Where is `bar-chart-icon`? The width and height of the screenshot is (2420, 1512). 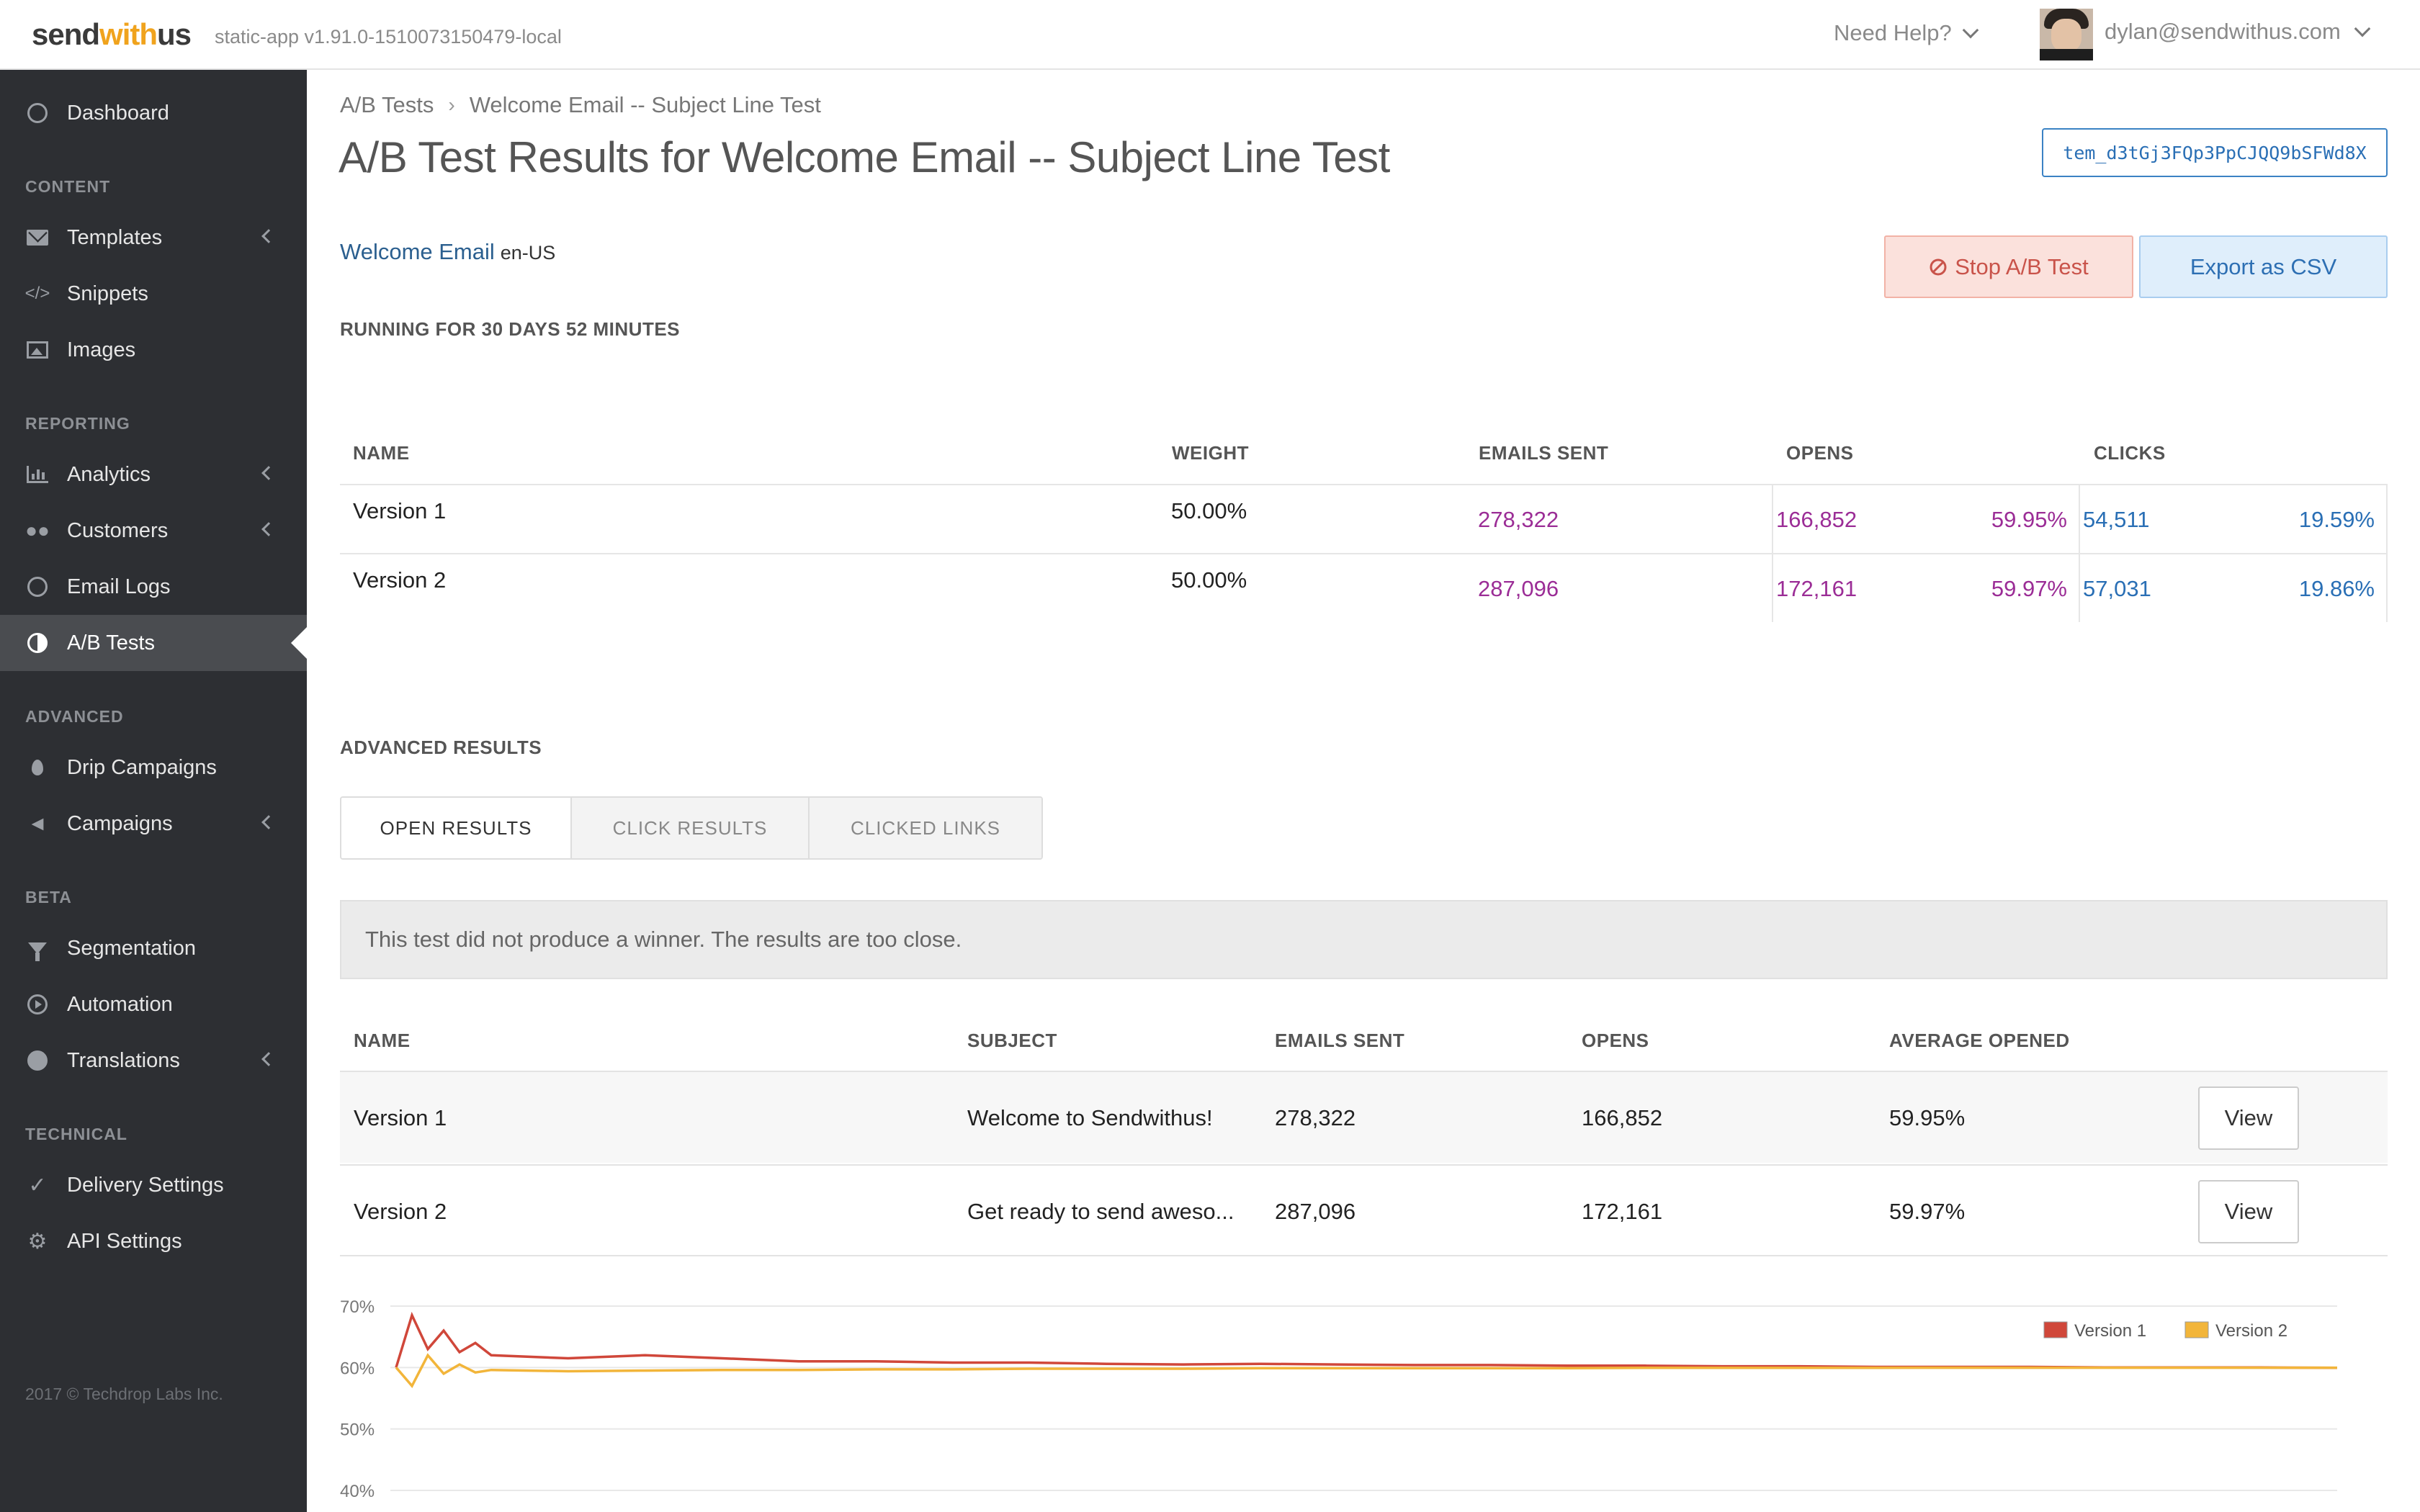 bar-chart-icon is located at coordinates (37, 474).